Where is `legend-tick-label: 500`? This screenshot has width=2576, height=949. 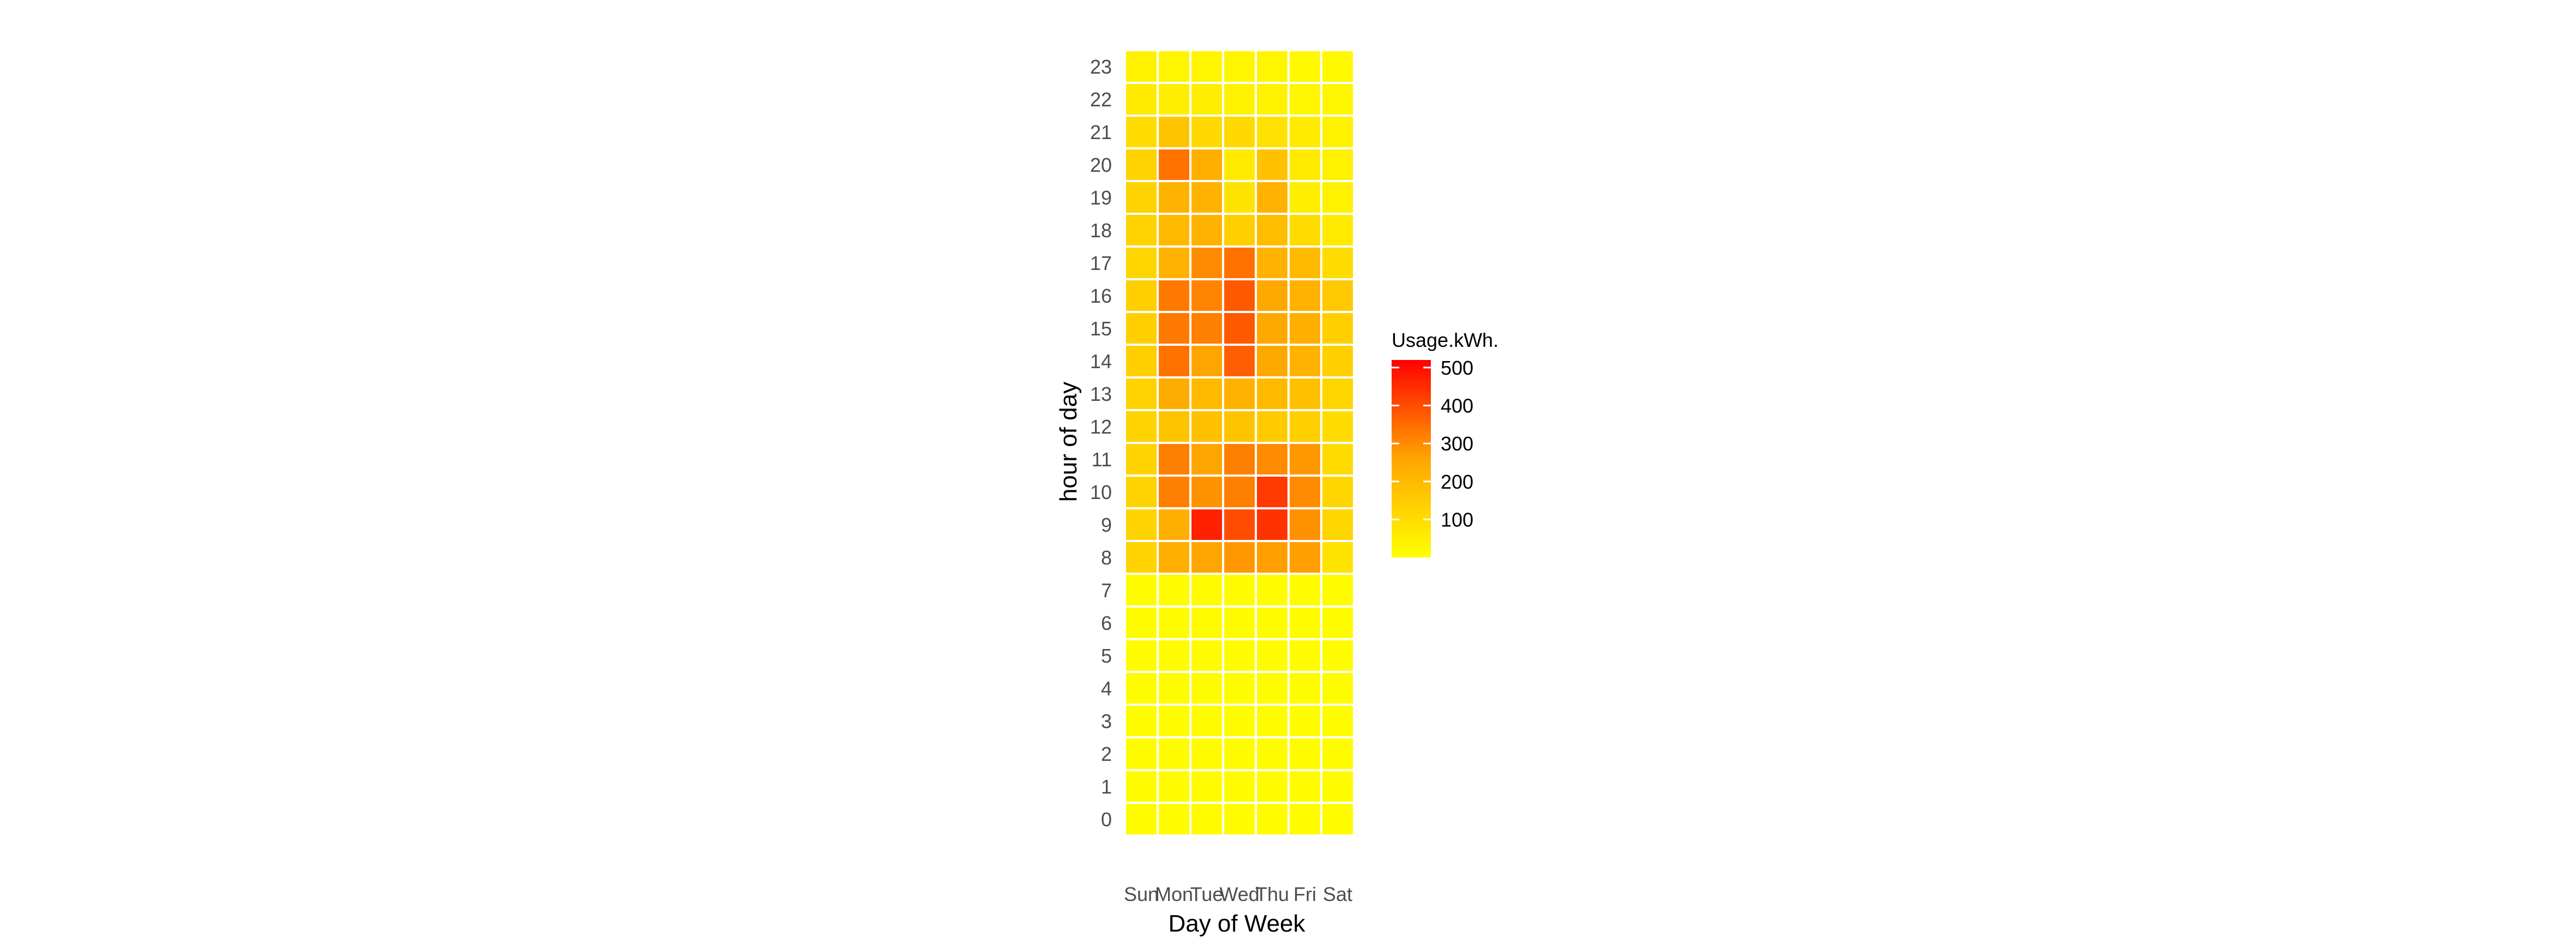
legend-tick-label: 500 is located at coordinates (1457, 368).